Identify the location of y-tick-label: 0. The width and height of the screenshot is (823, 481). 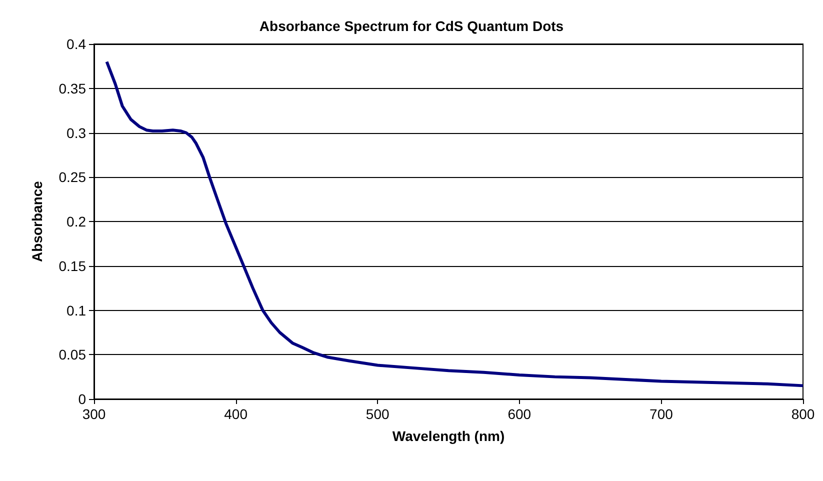
(82, 399).